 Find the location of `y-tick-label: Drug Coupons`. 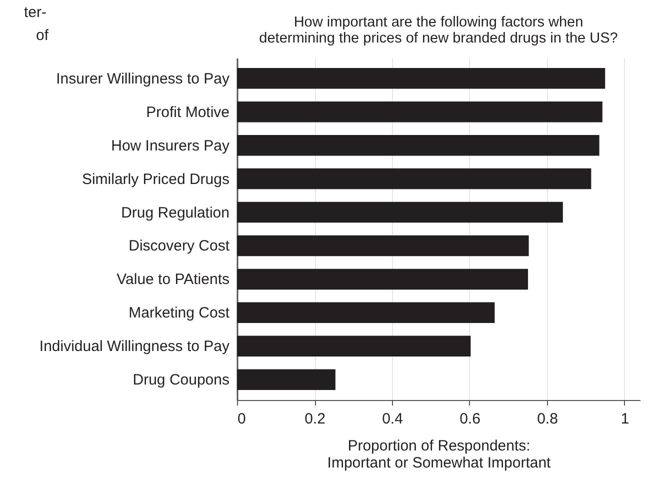

y-tick-label: Drug Coupons is located at coordinates (181, 380).